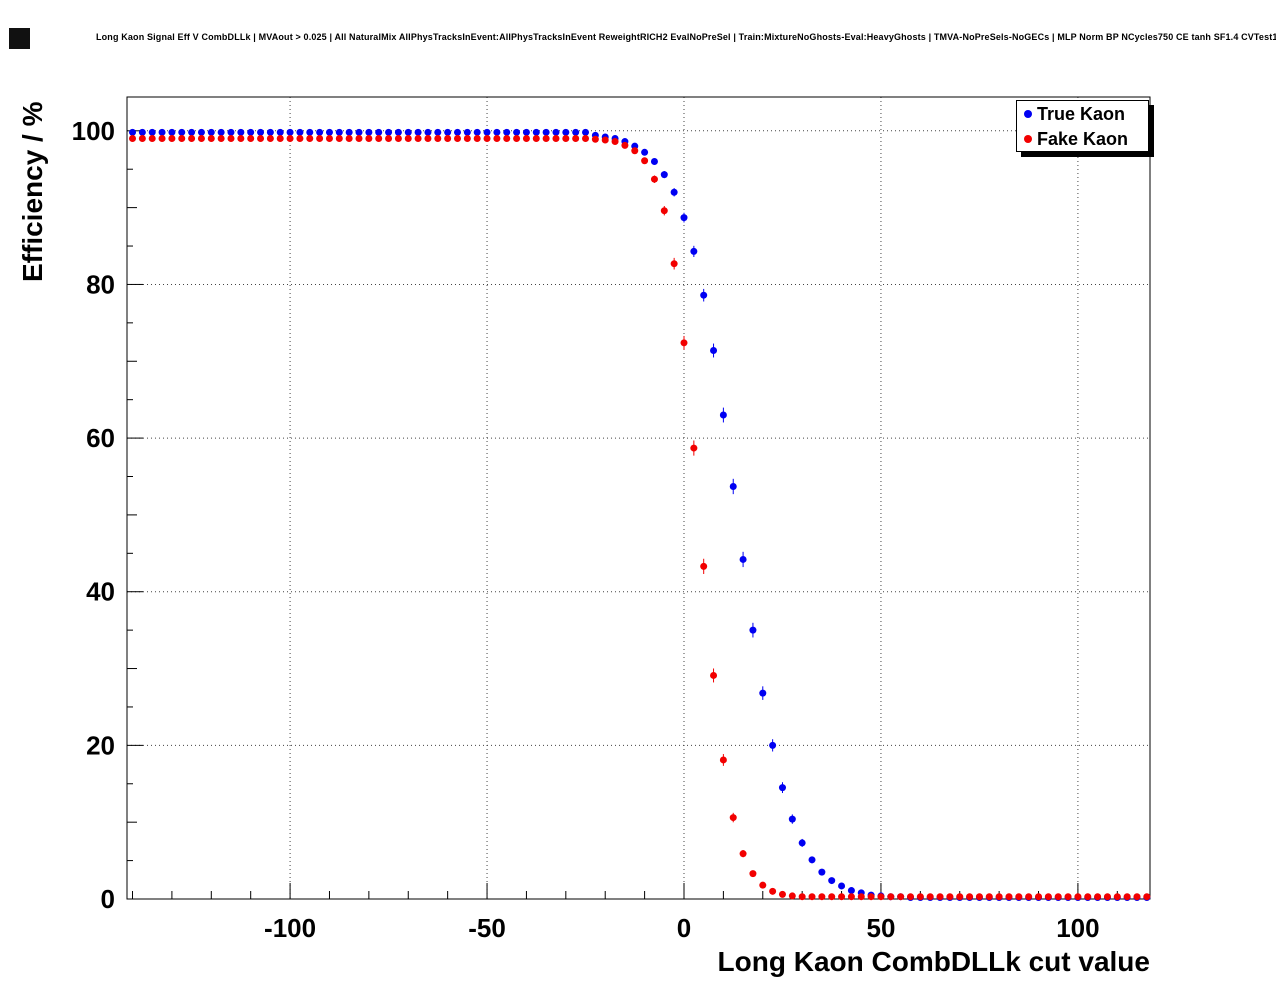 This screenshot has width=1276, height=996. Describe the element at coordinates (290, 928) in the screenshot. I see `x-tick-label: -100` at that location.